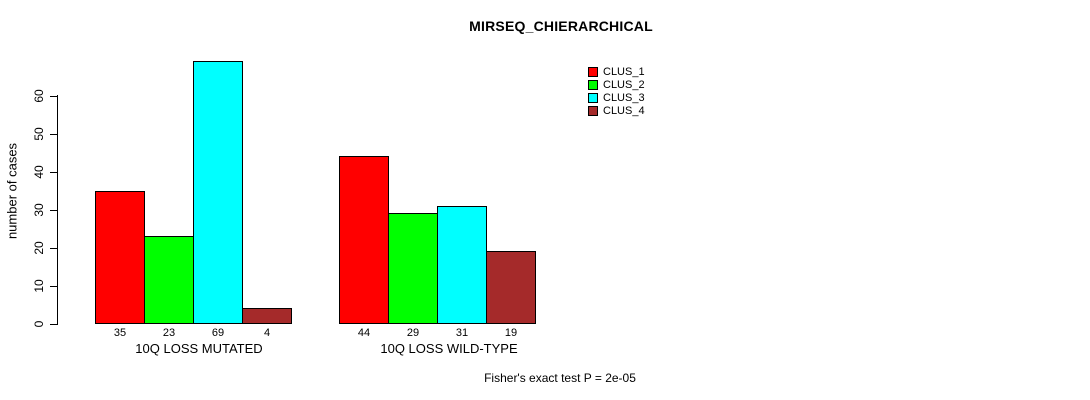 The image size is (1090, 400). Describe the element at coordinates (39, 210) in the screenshot. I see `y-tick-label: 30` at that location.